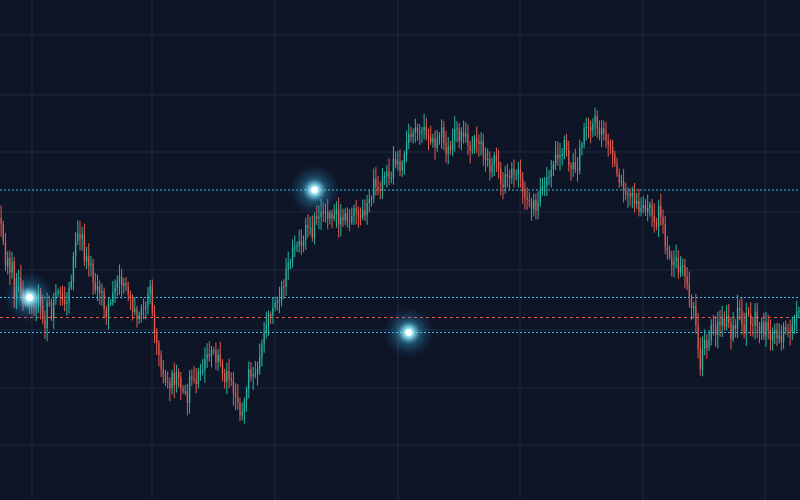 This screenshot has width=800, height=500. I want to click on glow-core, so click(315, 190).